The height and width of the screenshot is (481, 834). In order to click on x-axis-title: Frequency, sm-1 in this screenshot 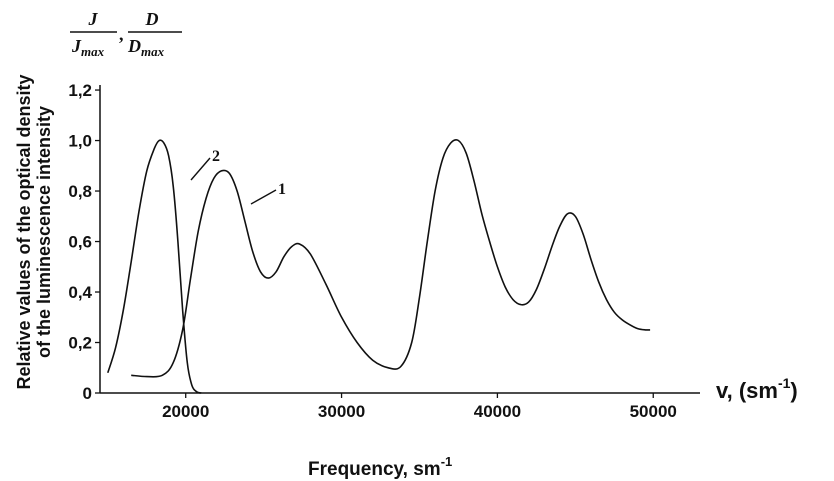, I will do `click(380, 467)`.